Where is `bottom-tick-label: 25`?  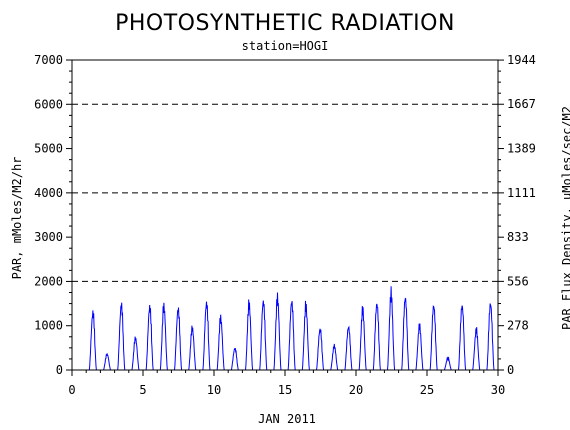 bottom-tick-label: 25 is located at coordinates (427, 390).